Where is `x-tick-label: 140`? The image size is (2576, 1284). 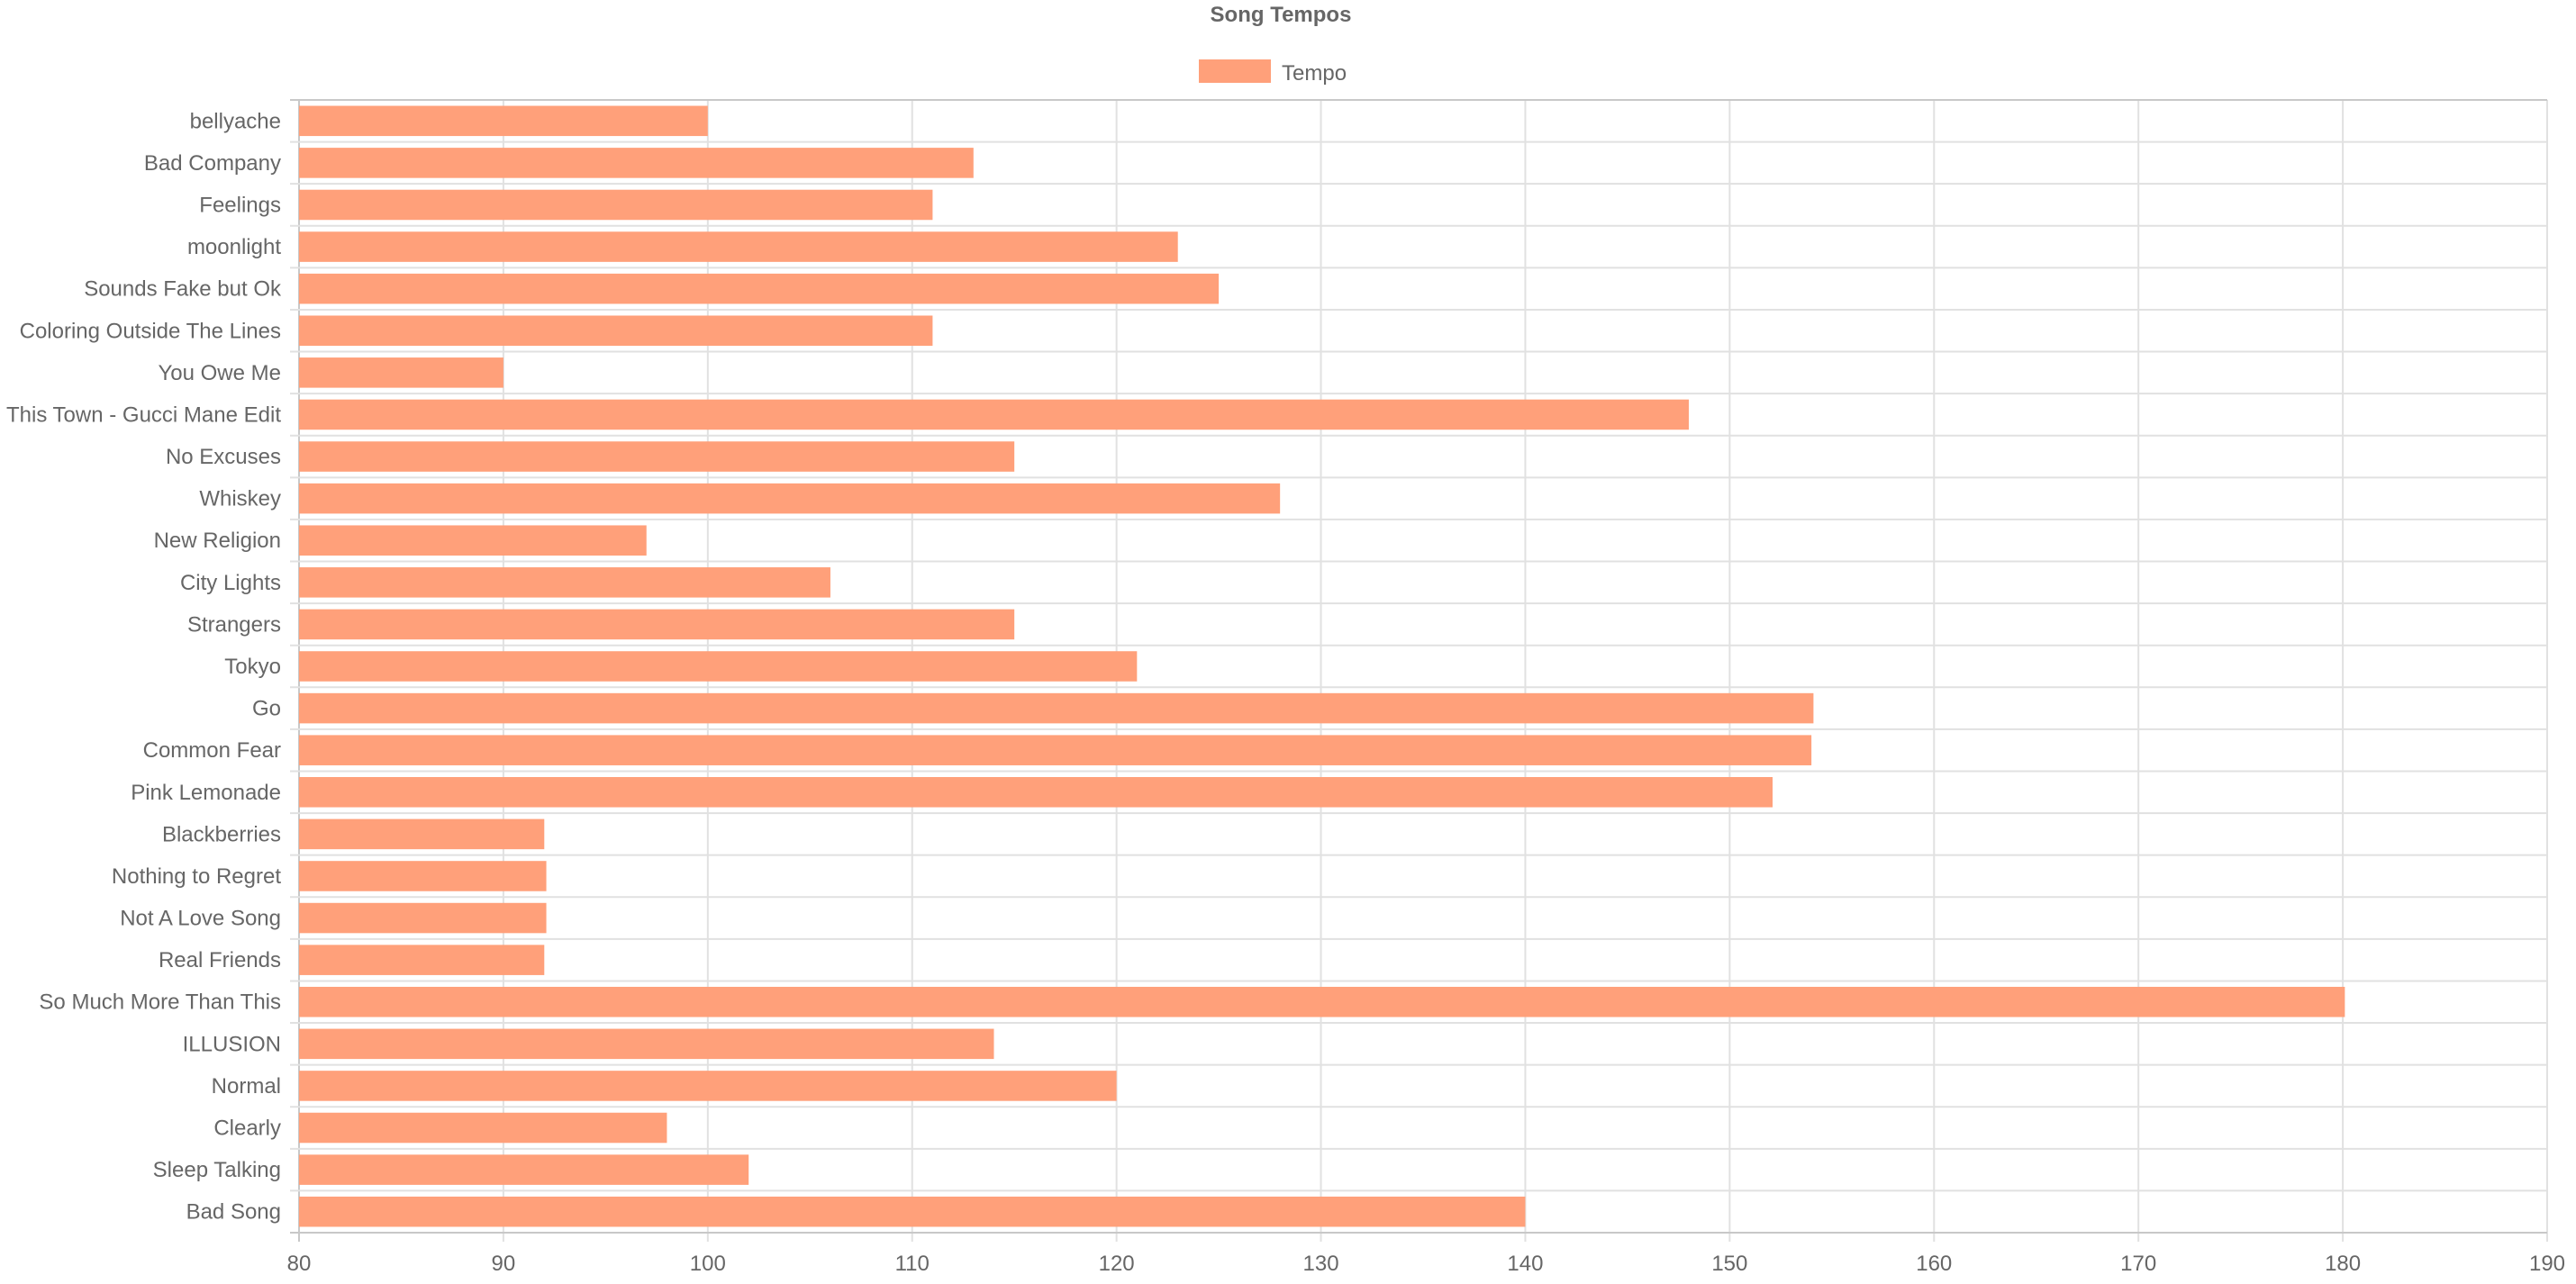
x-tick-label: 140 is located at coordinates (1525, 1264).